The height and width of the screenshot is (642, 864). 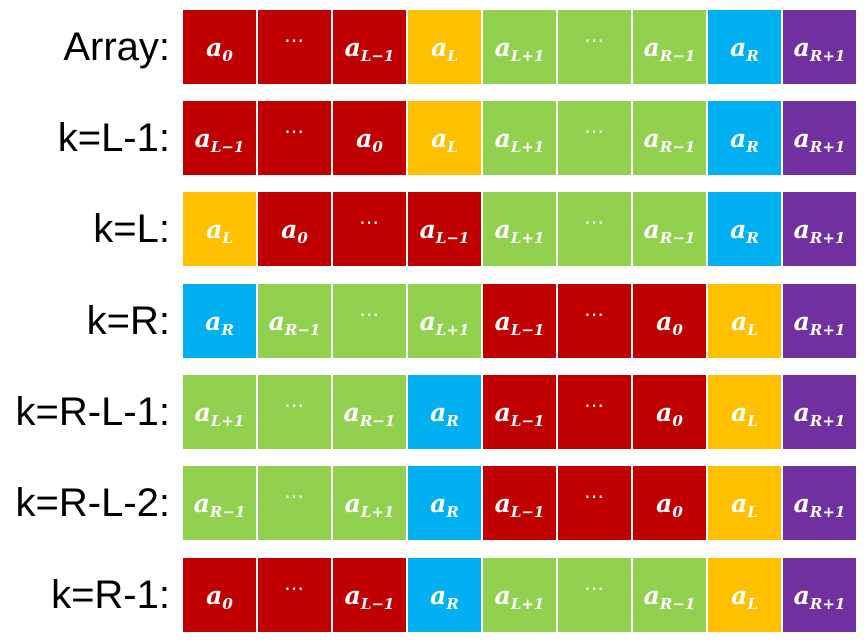 I want to click on element-index: R+1, so click(x=827, y=237).